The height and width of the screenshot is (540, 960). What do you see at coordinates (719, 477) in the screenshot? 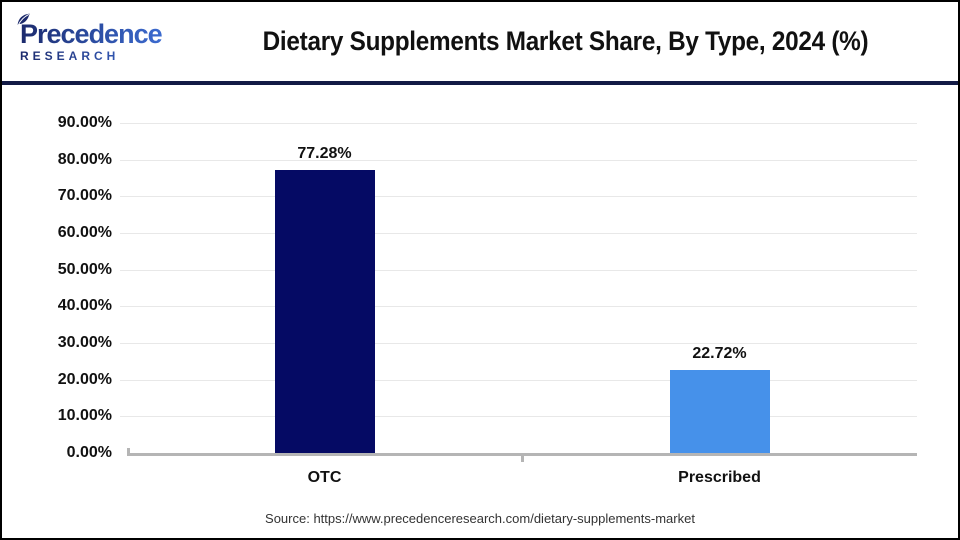
I see `category-label: Prescribed` at bounding box center [719, 477].